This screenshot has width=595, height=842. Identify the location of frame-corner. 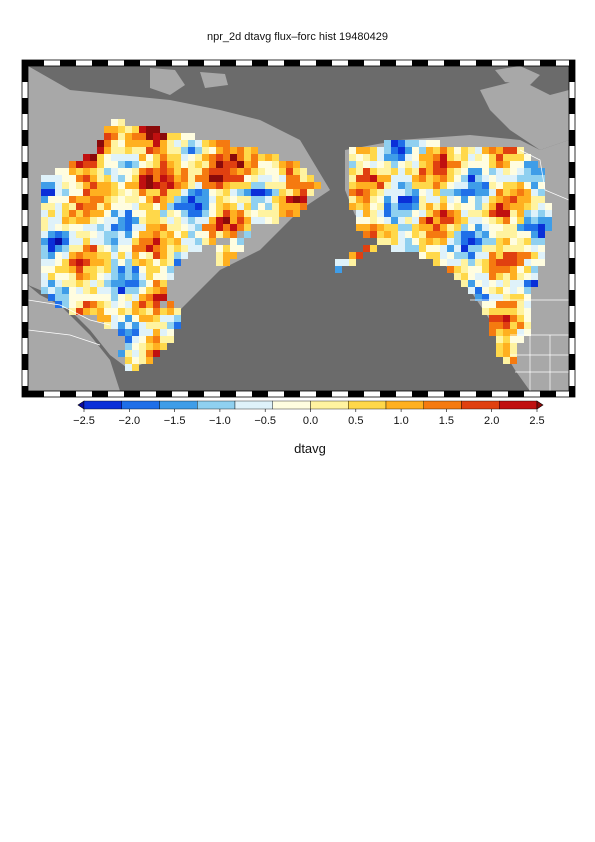
(25, 63).